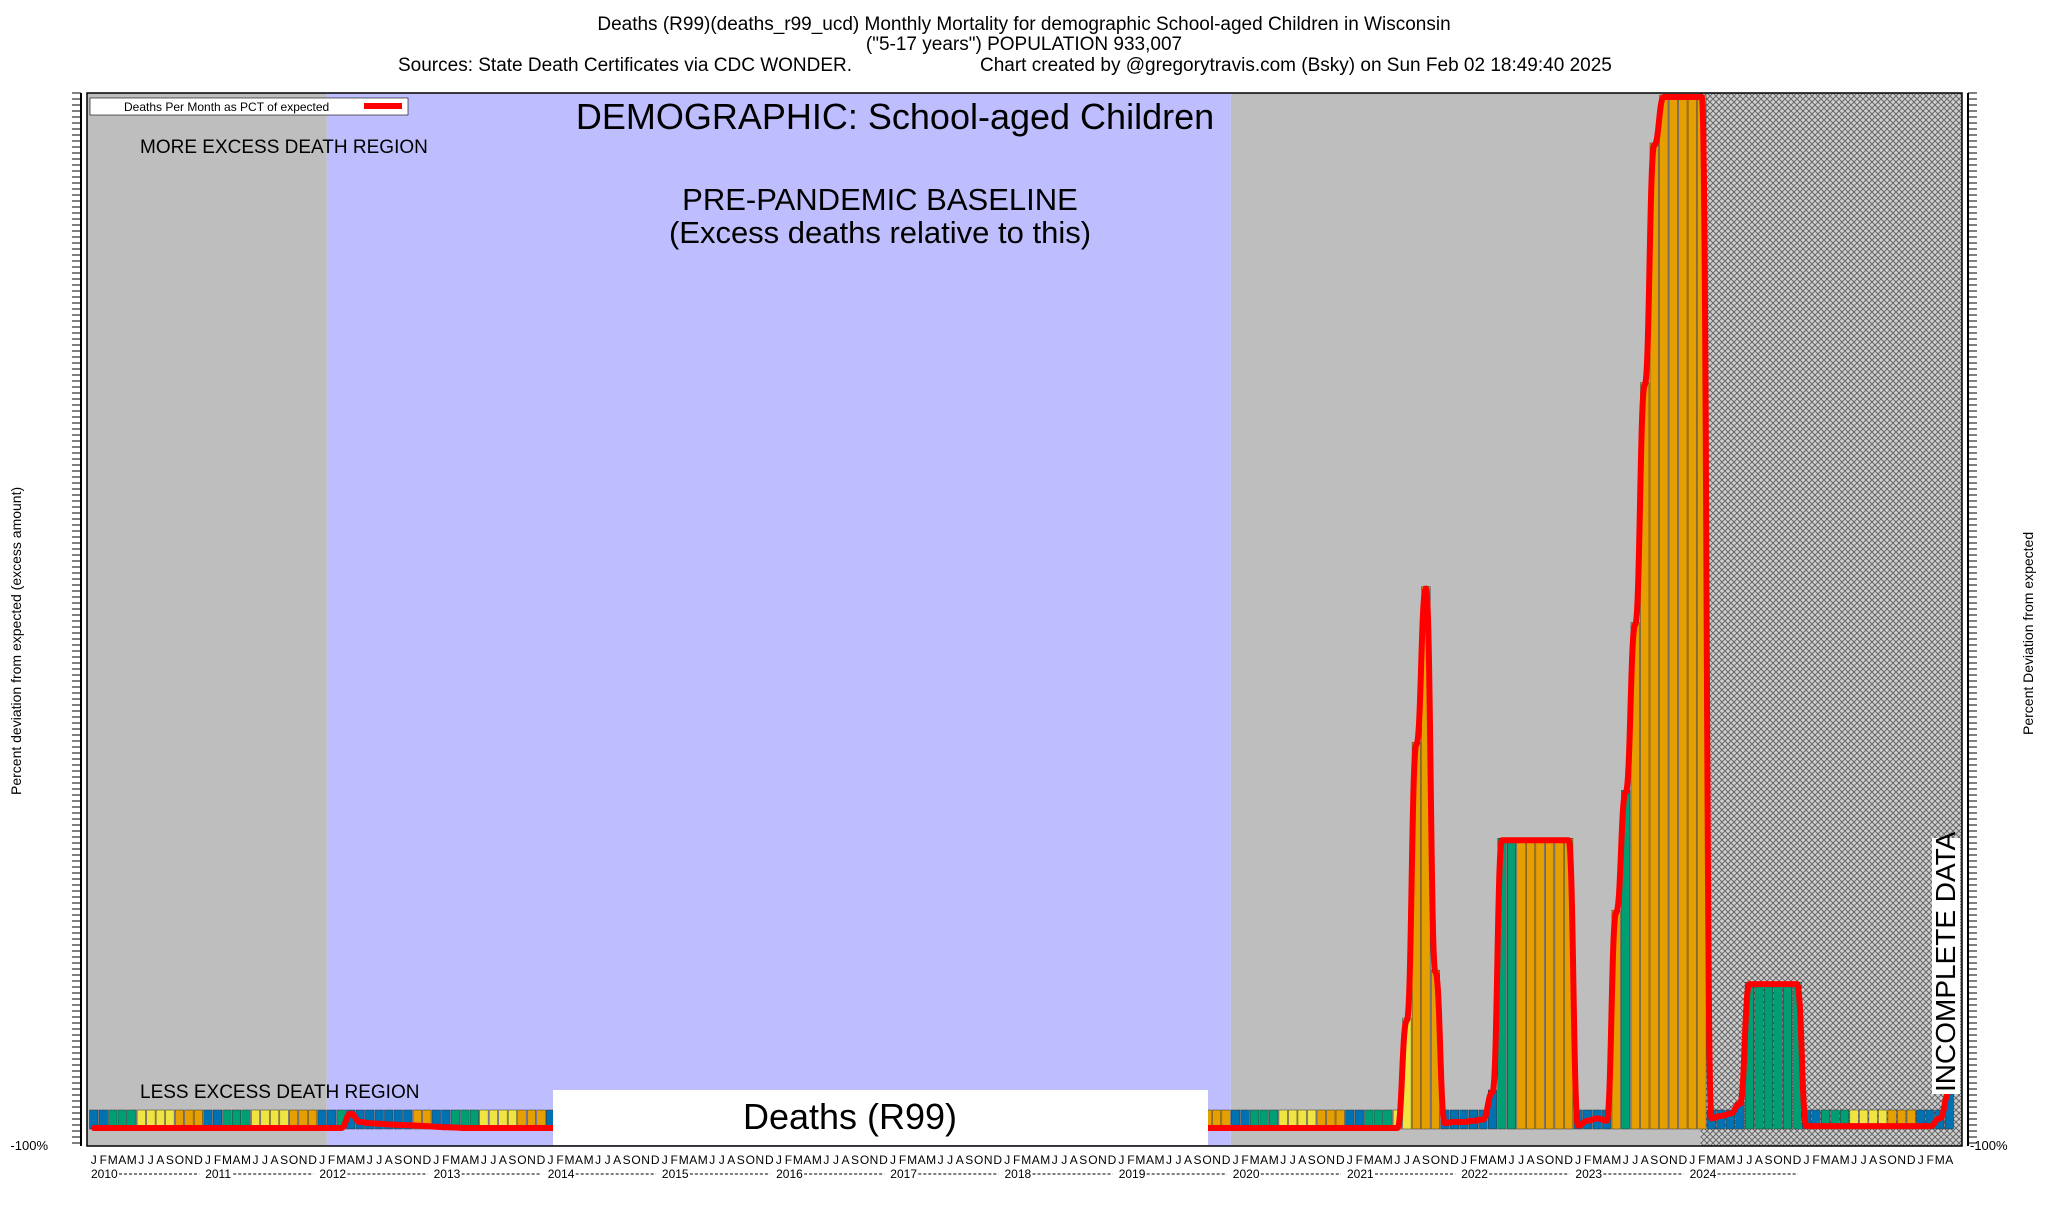 This screenshot has height=1205, width=2048. Describe the element at coordinates (1024, 44) in the screenshot. I see `chart-subtitle: ("5-17 years") POPULATION 933,007` at that location.